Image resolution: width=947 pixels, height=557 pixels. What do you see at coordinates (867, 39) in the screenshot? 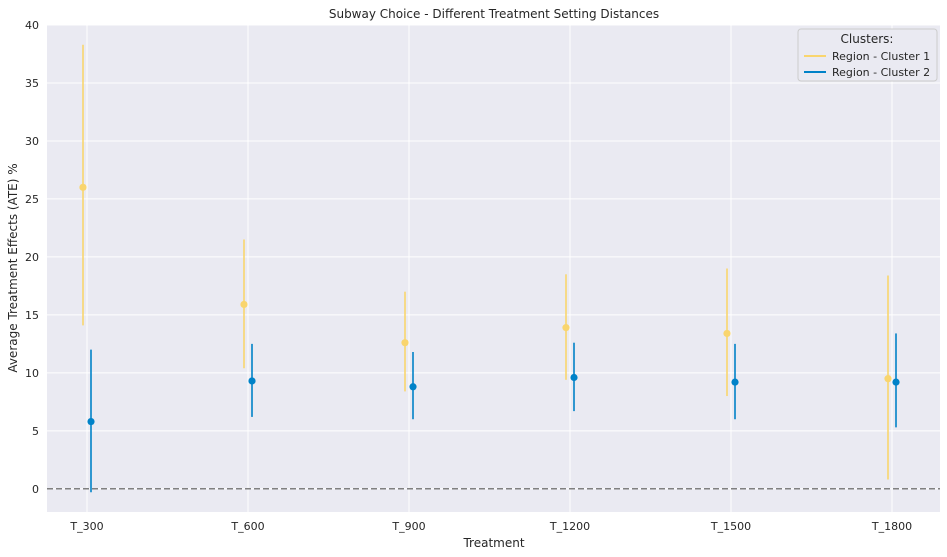
I see `legend-title: Clusters:` at bounding box center [867, 39].